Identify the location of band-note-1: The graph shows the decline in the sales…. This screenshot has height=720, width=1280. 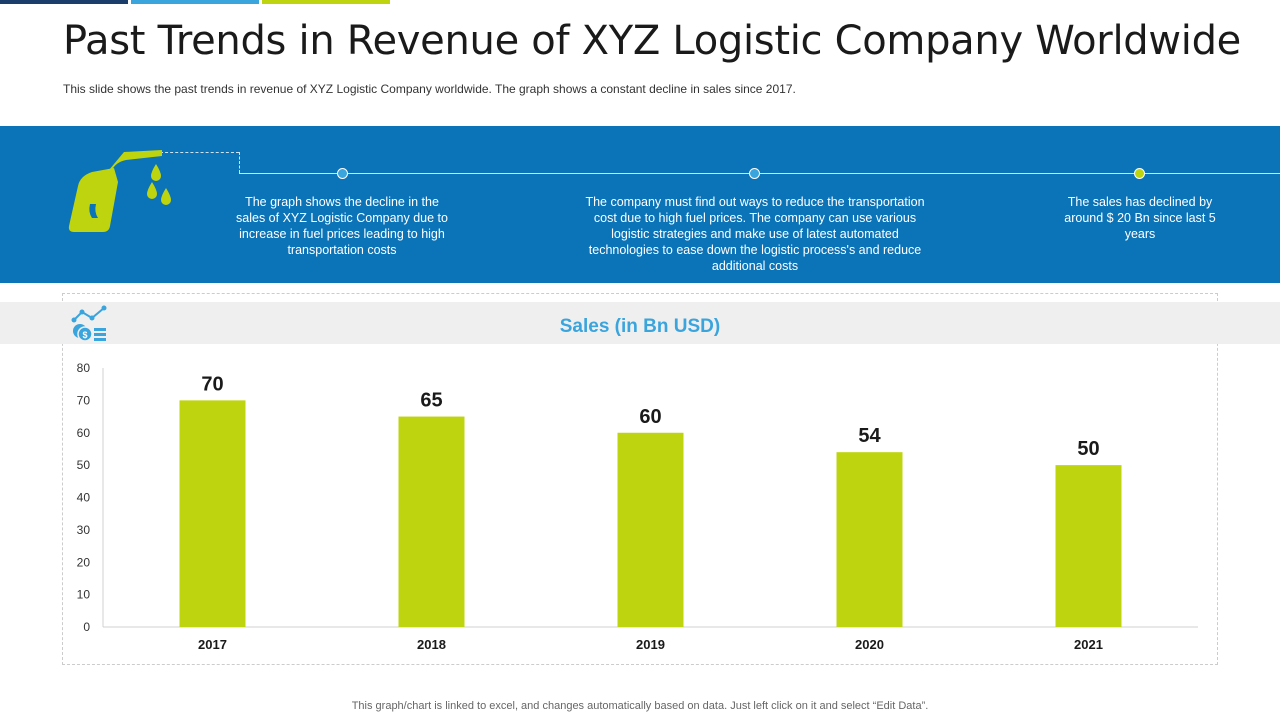
(342, 226).